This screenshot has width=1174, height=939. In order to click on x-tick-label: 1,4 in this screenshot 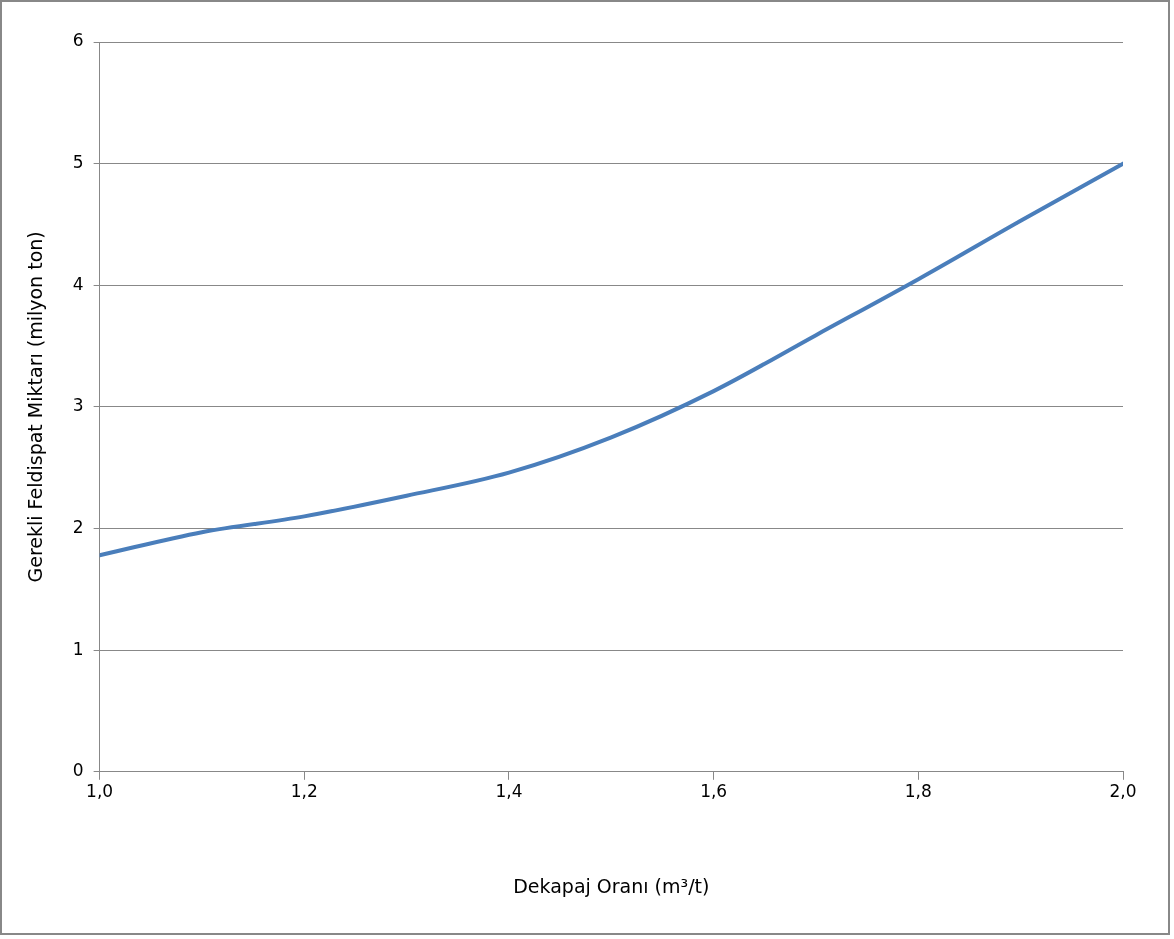, I will do `click(509, 791)`.